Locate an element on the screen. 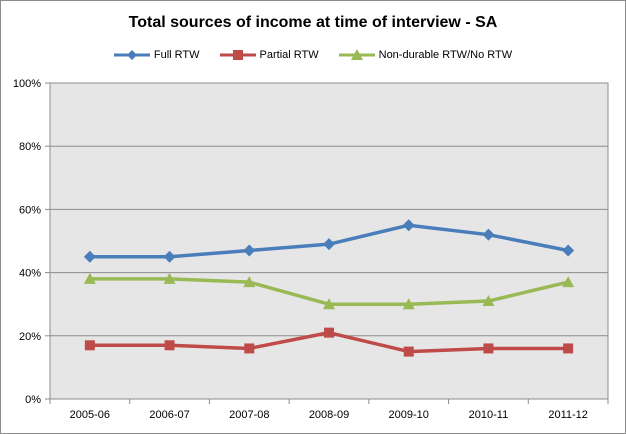 Image resolution: width=626 pixels, height=434 pixels. legend-item-full-rtw: Full RTW is located at coordinates (156, 55).